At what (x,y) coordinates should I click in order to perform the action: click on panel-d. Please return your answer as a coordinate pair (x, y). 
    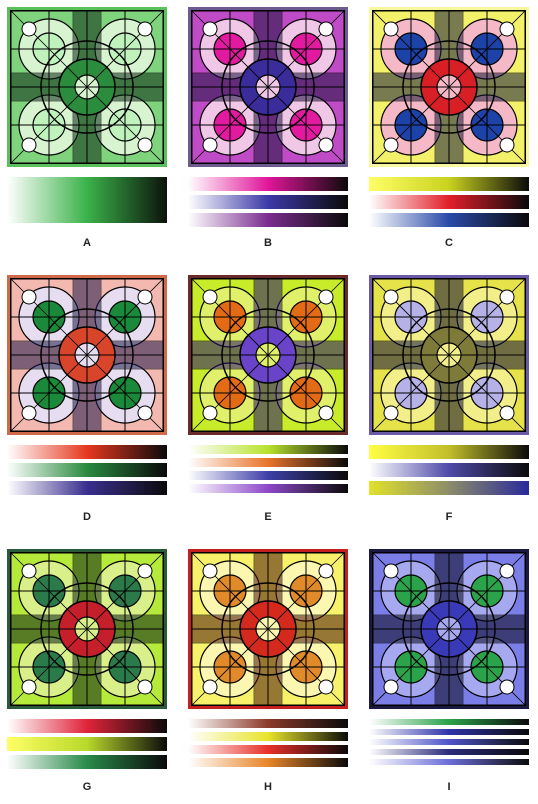
    Looking at the image, I should click on (87, 385).